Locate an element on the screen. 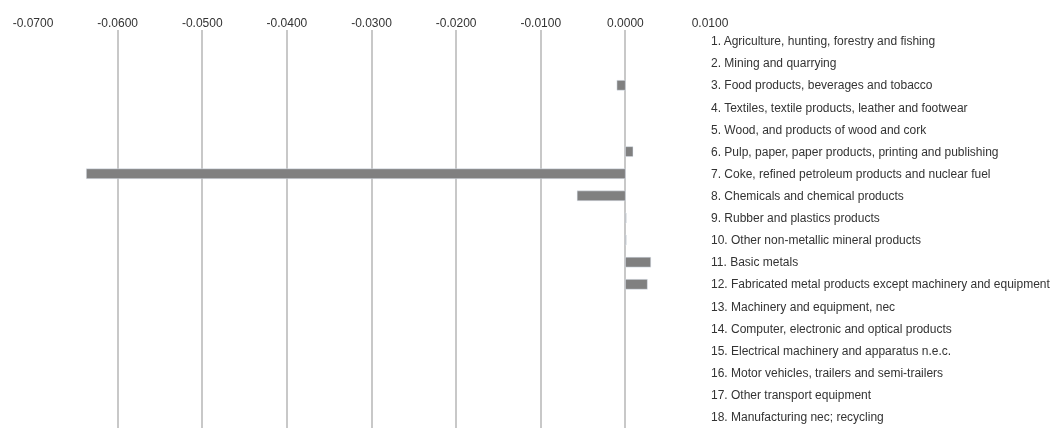 This screenshot has height=433, width=1056. y-tick-label: 3. Food products, beverages and tobacco is located at coordinates (822, 85).